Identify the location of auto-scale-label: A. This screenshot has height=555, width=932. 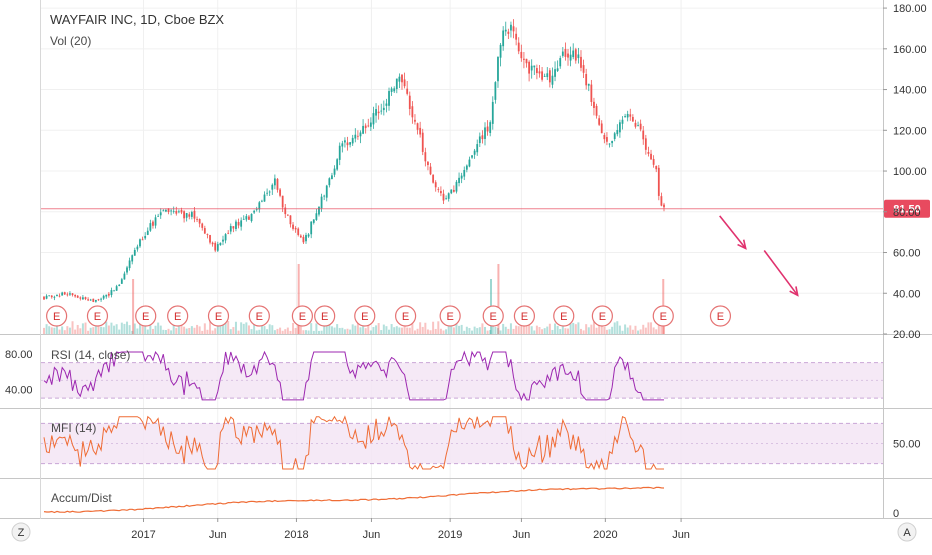
(907, 533).